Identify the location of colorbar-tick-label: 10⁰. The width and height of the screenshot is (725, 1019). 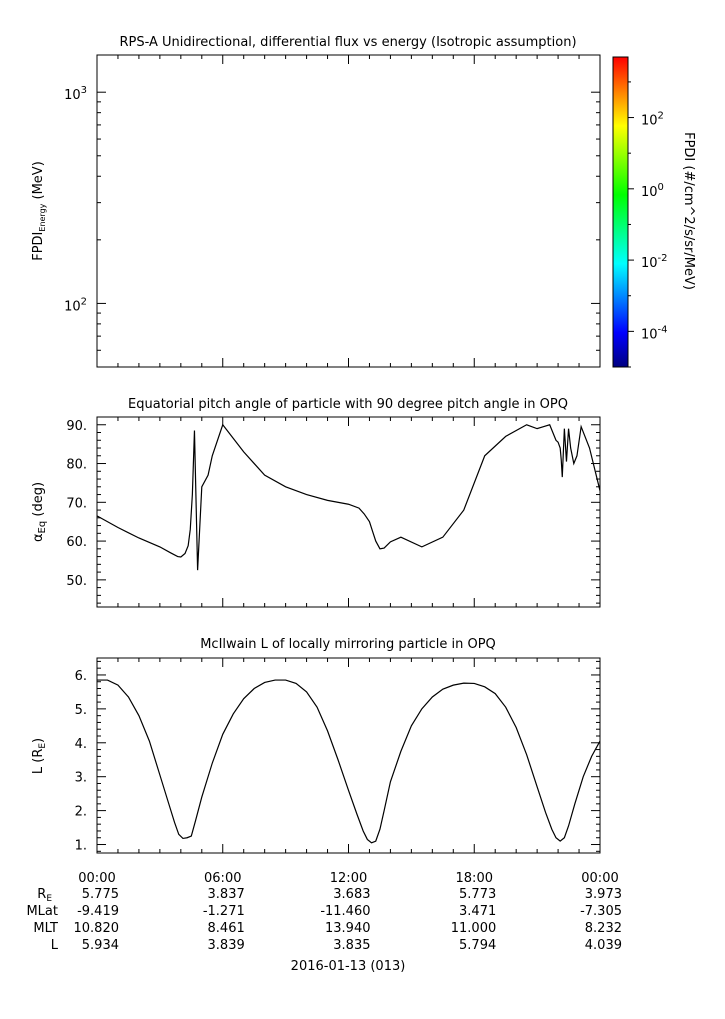
(652, 191).